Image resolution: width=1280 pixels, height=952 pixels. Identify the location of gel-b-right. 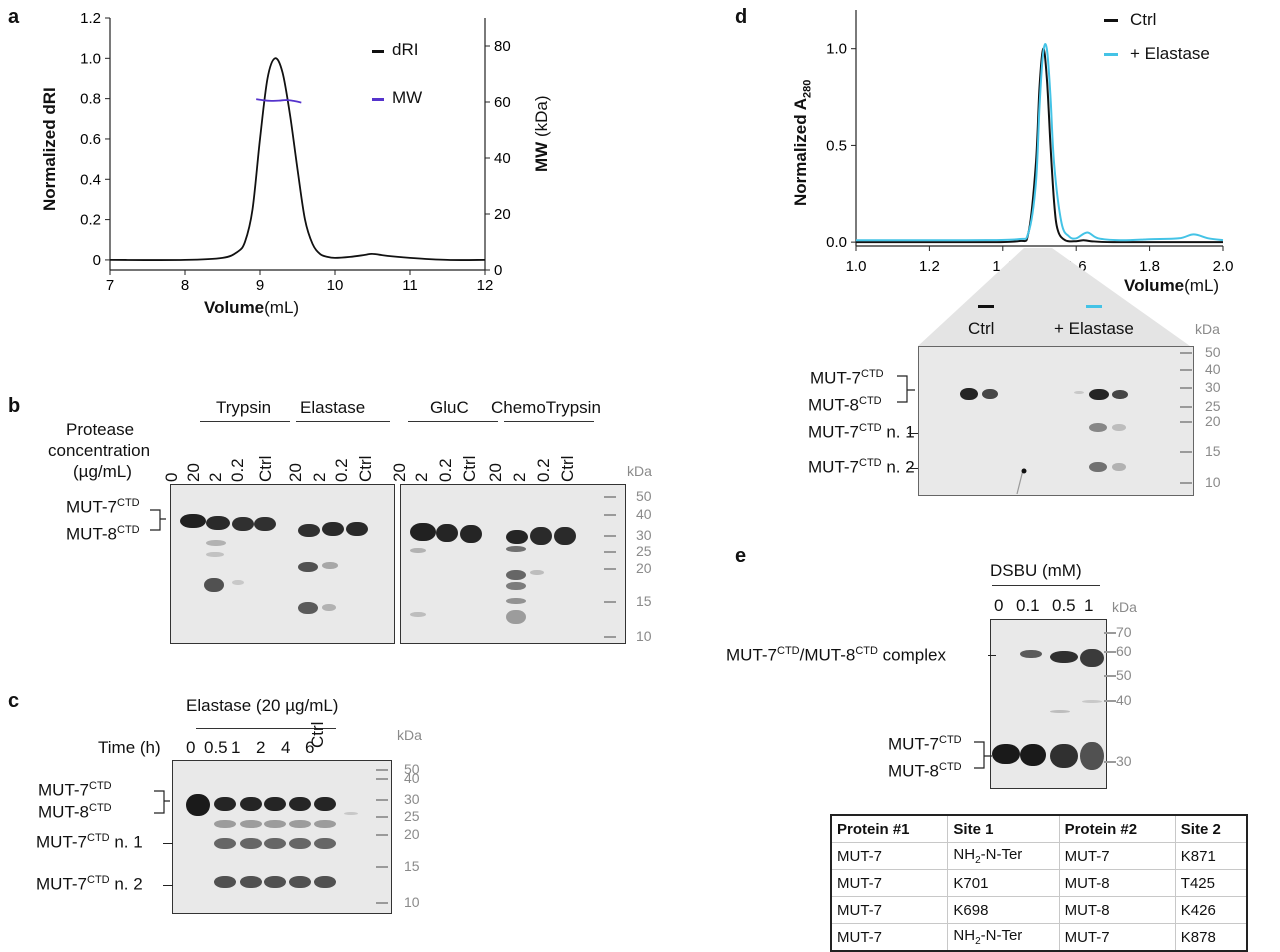
(513, 564).